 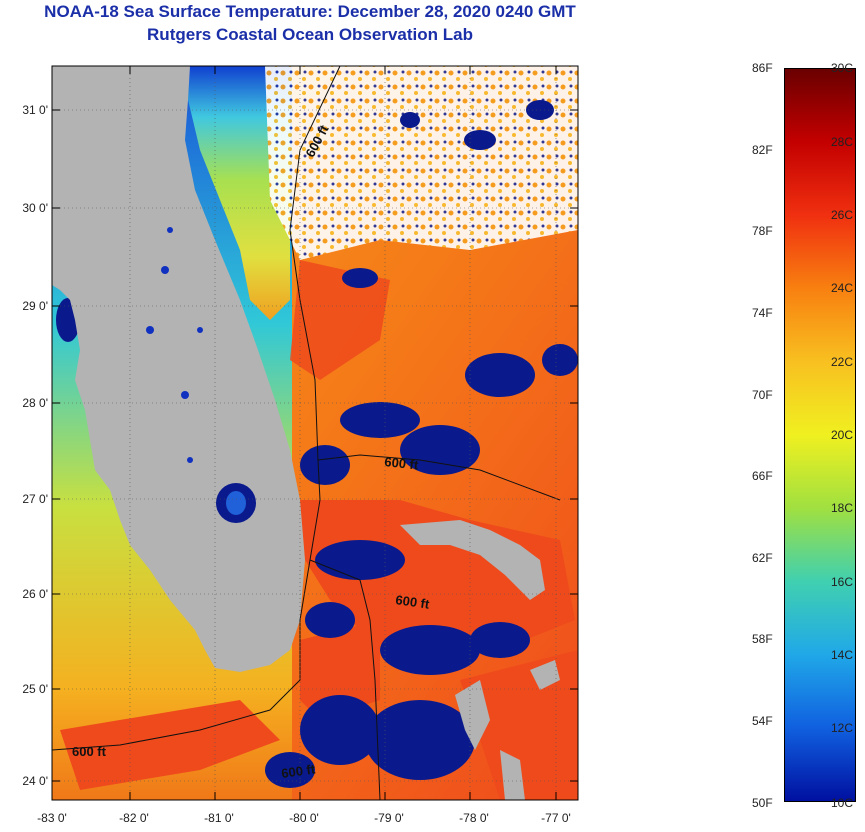 I want to click on lat-label: 31 0', so click(x=35, y=110).